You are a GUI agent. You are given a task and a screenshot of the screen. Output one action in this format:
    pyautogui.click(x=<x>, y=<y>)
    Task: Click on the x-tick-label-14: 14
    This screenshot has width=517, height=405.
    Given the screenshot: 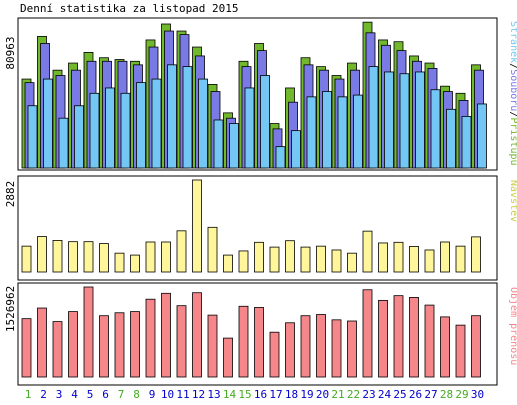 What is the action you would take?
    pyautogui.click(x=230, y=394)
    